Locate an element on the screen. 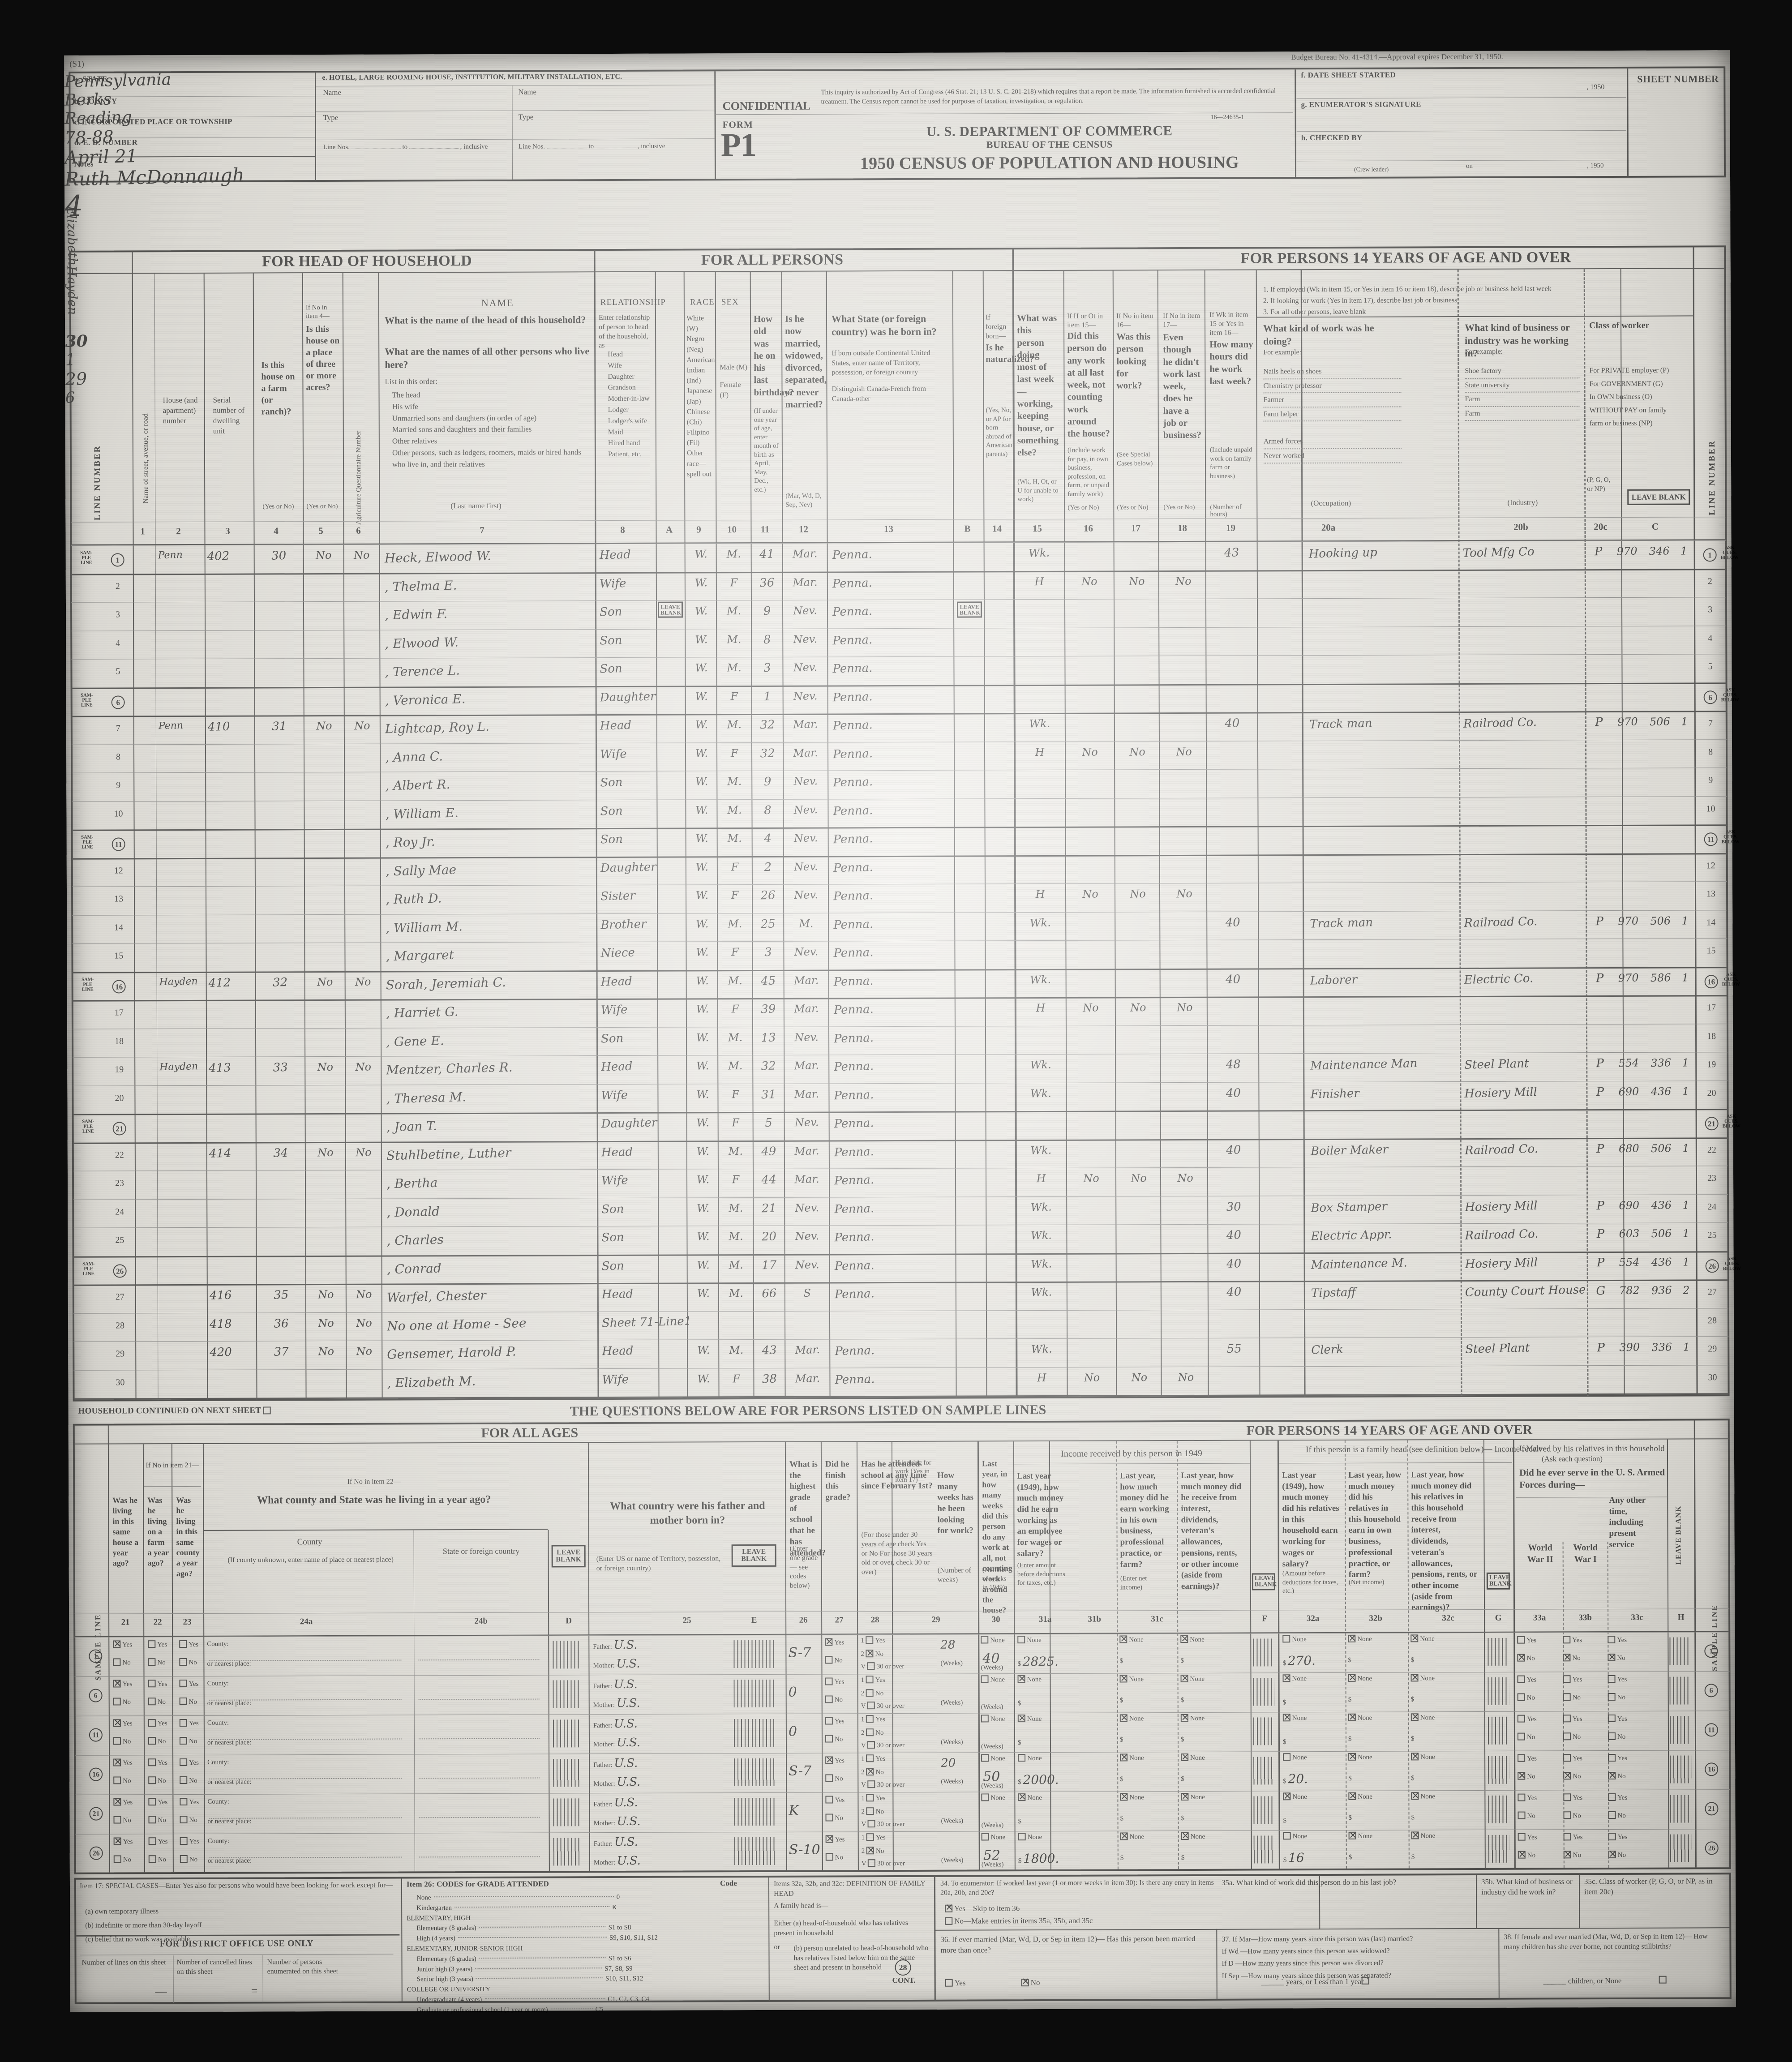 The image size is (1792, 2062). c32a-none-checkbox is located at coordinates (1287, 1836).